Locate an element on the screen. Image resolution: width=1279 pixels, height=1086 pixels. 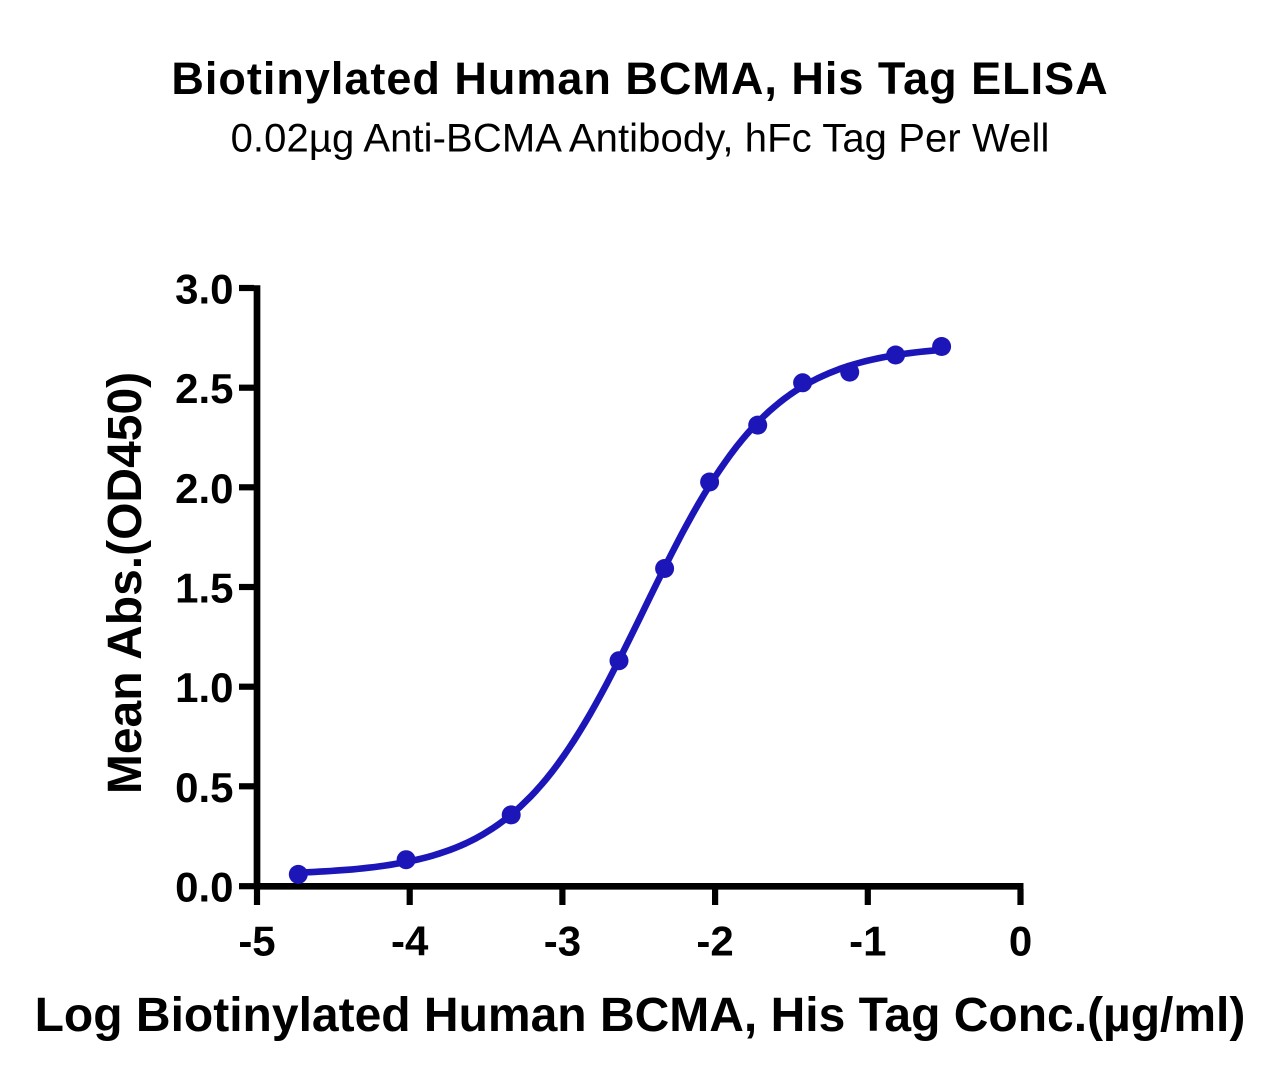
svg-text: 3.0 is located at coordinates (204, 289).